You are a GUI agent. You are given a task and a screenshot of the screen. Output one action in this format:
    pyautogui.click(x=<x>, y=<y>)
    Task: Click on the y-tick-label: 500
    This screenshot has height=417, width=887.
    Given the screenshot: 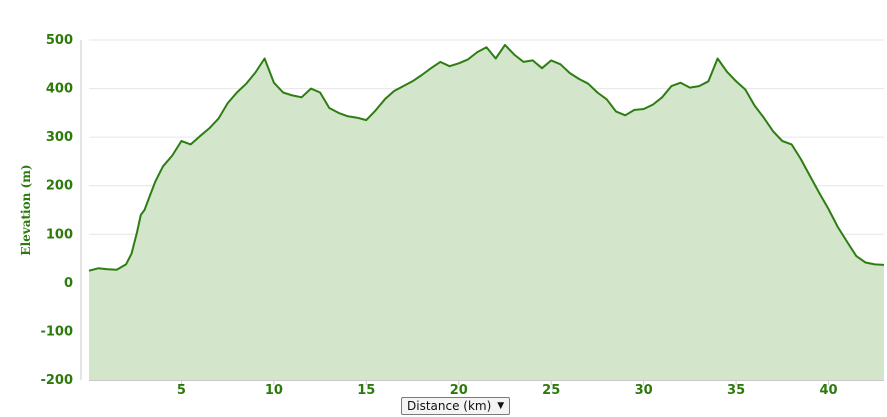 What is the action you would take?
    pyautogui.click(x=59, y=40)
    